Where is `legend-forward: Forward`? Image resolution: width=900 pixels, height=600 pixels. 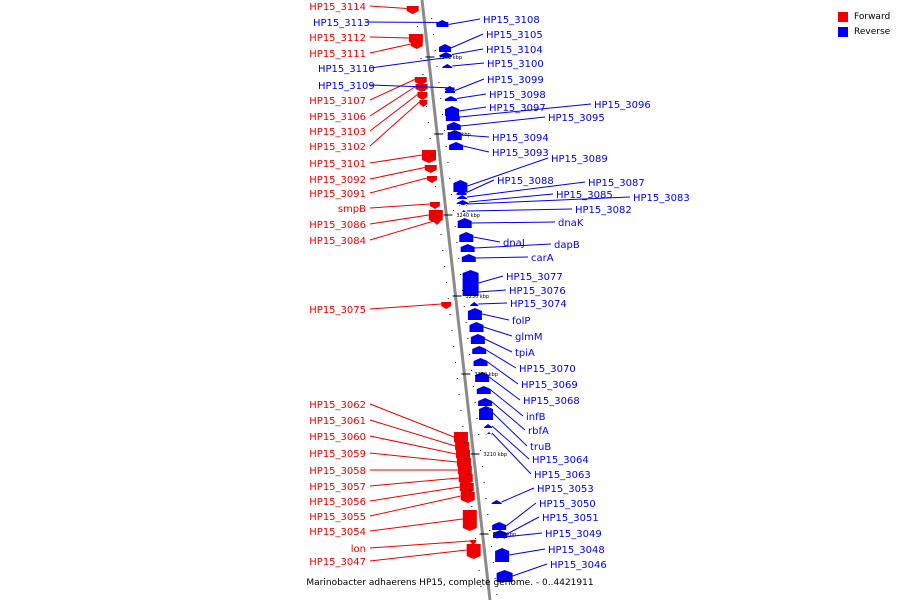
legend-forward: Forward is located at coordinates (864, 16).